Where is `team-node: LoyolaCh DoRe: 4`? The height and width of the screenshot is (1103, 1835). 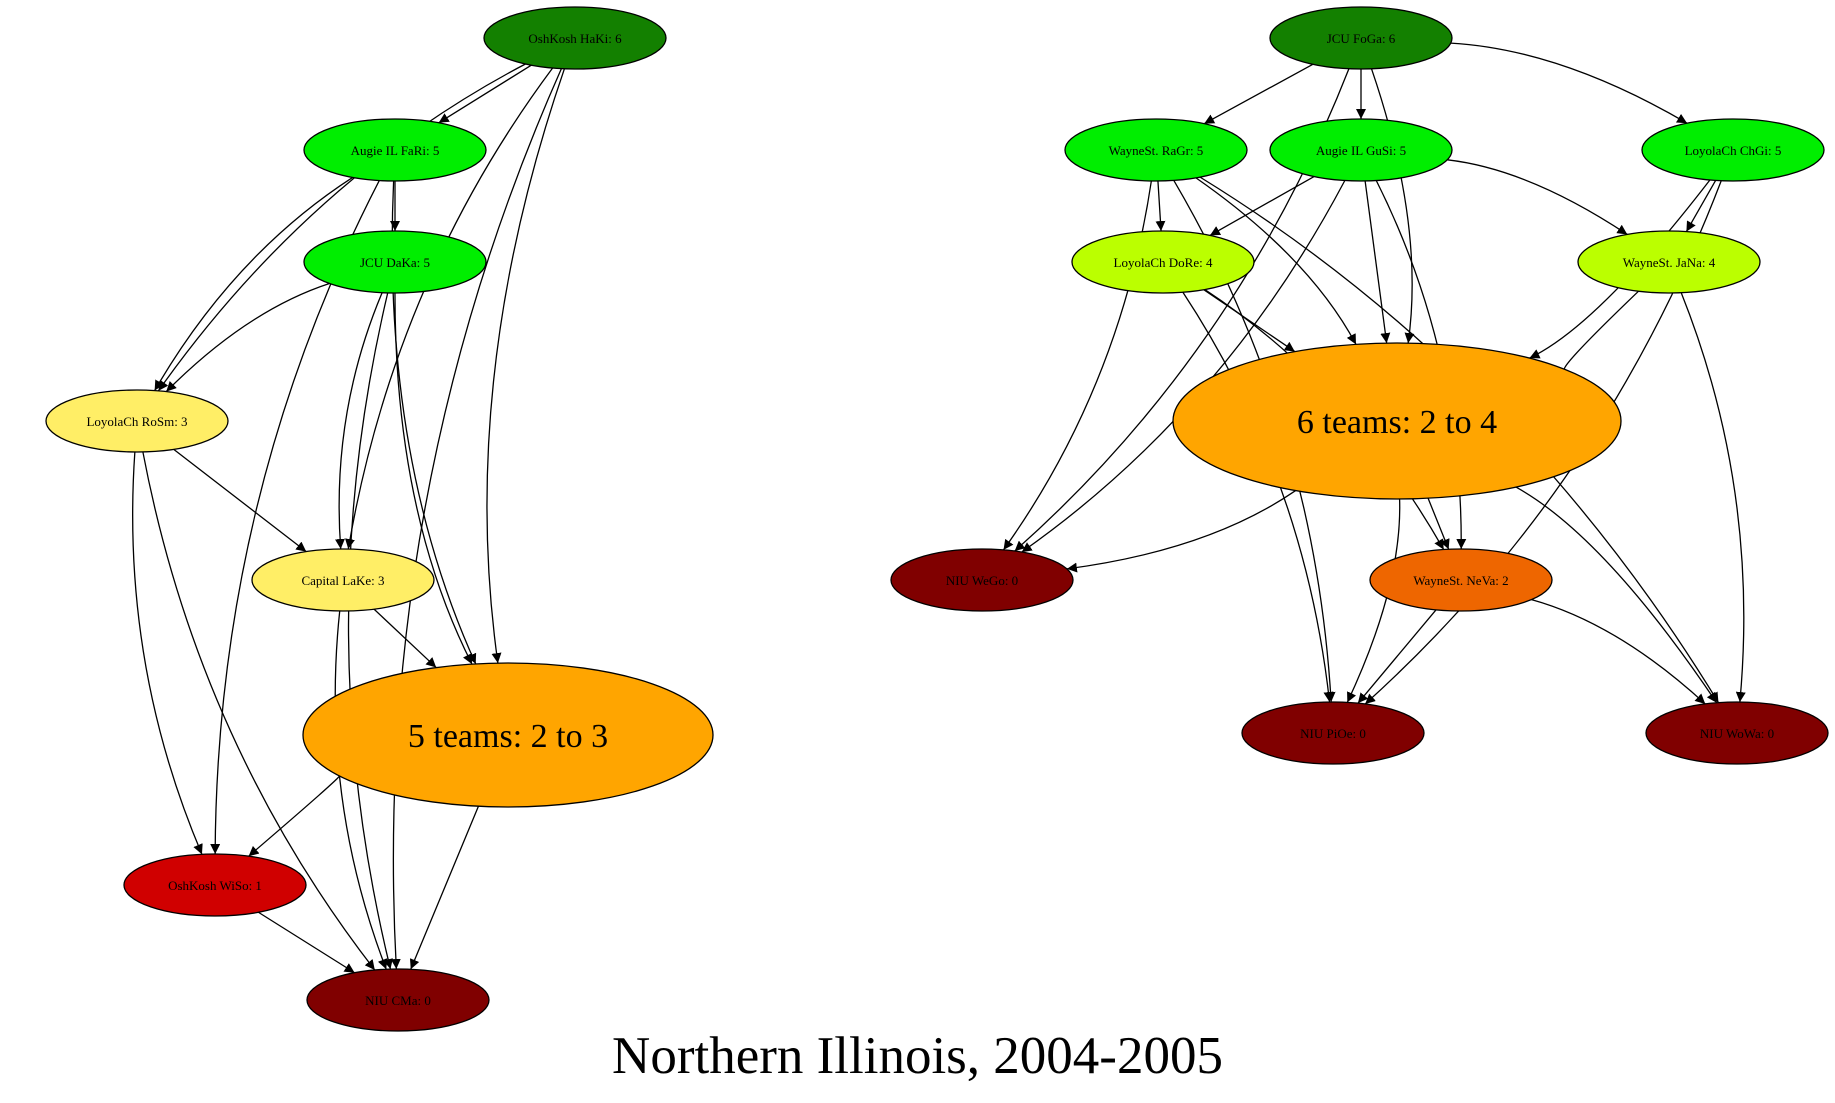
team-node: LoyolaCh DoRe: 4 is located at coordinates (1163, 262).